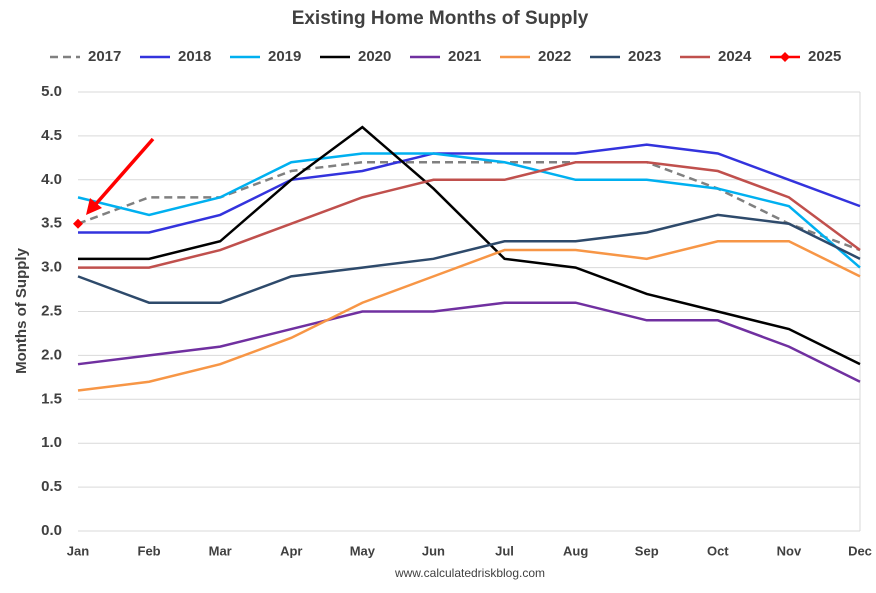 The height and width of the screenshot is (593, 876). What do you see at coordinates (284, 56) in the screenshot?
I see `legend-label: 2019` at bounding box center [284, 56].